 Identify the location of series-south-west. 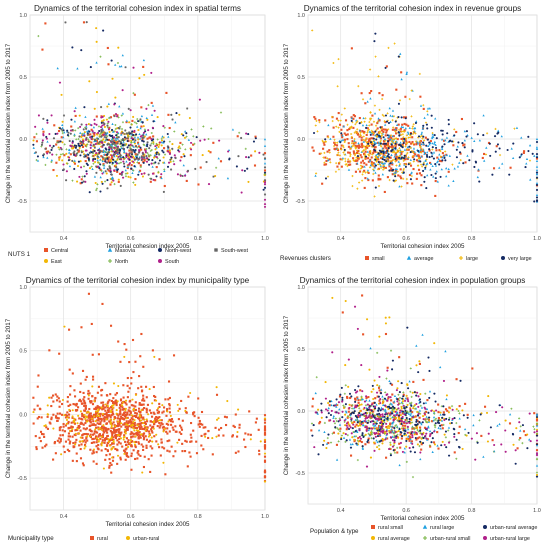
(150, 108).